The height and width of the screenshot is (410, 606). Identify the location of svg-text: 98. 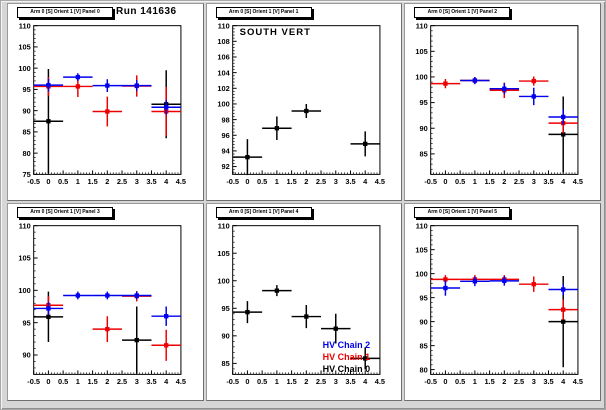
(225, 119).